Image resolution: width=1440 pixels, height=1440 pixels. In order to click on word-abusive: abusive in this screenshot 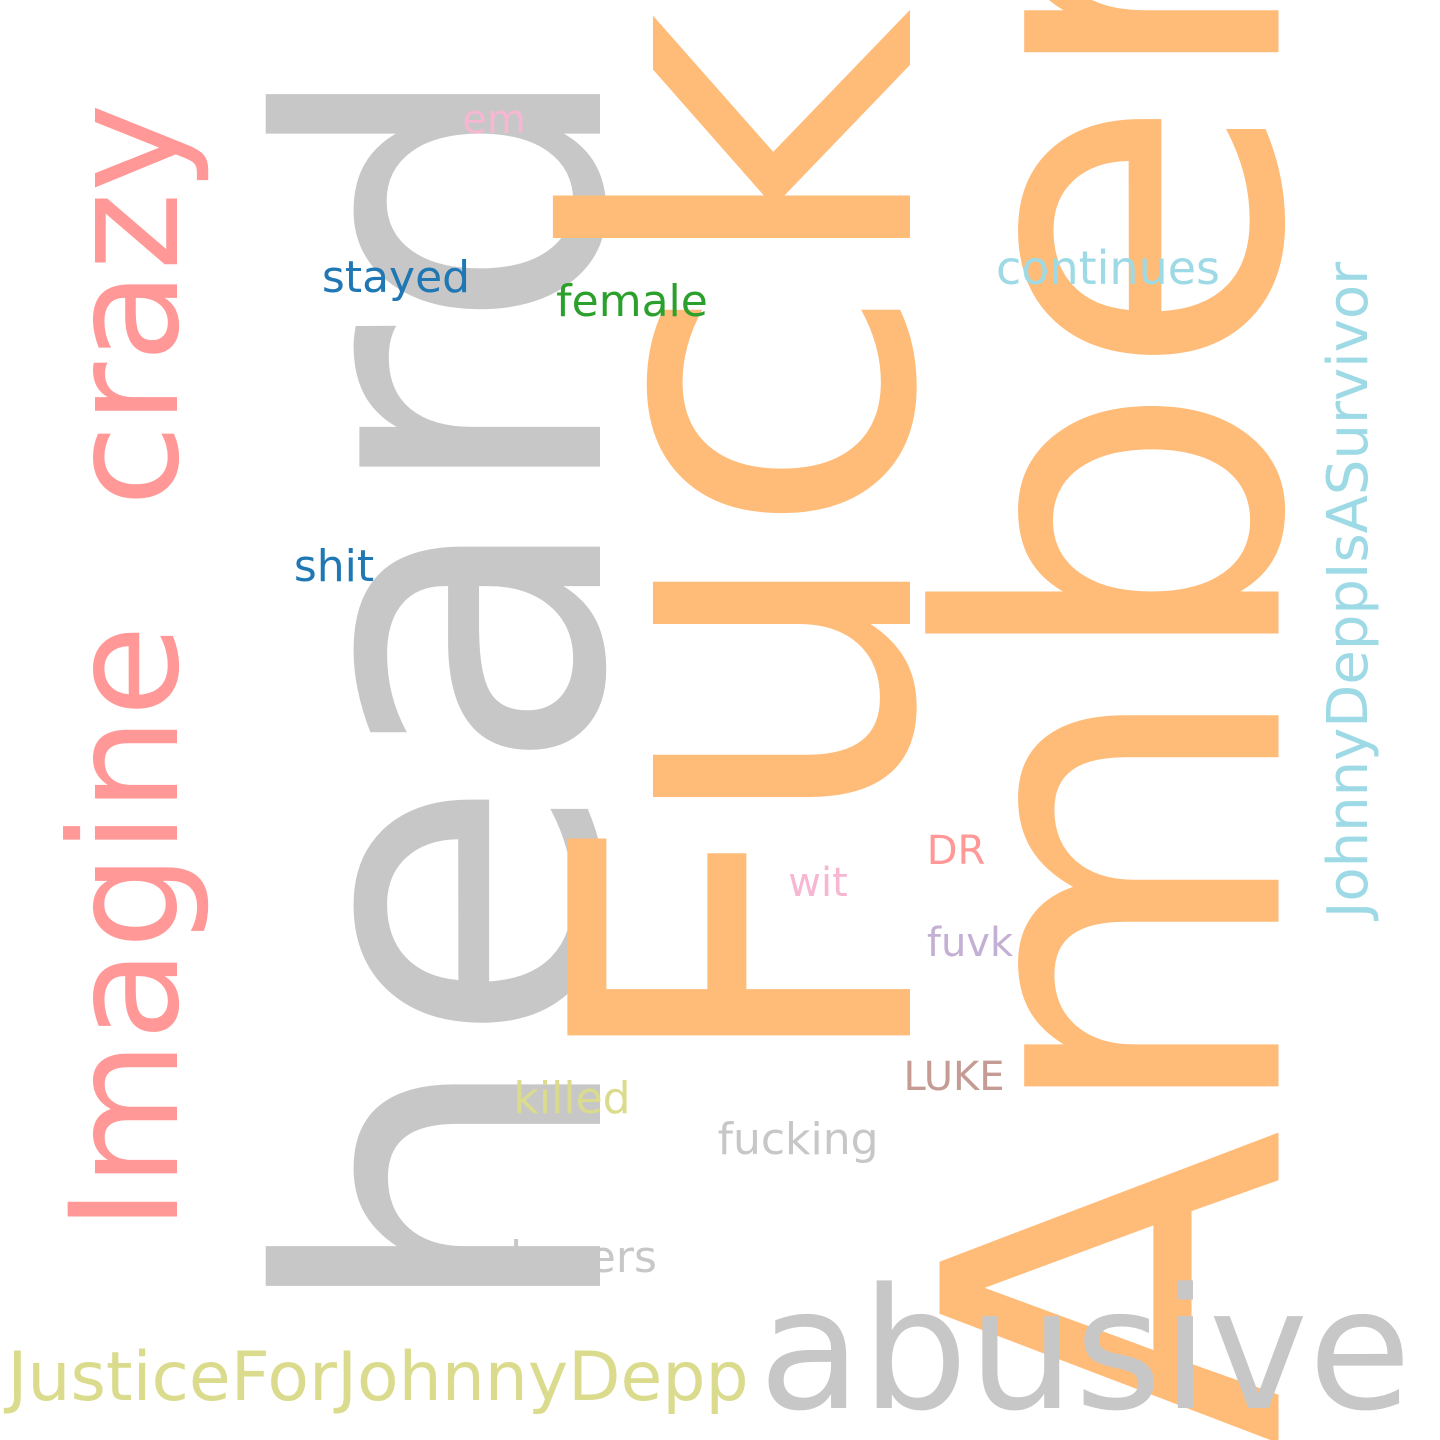, I will do `click(1085, 1346)`.